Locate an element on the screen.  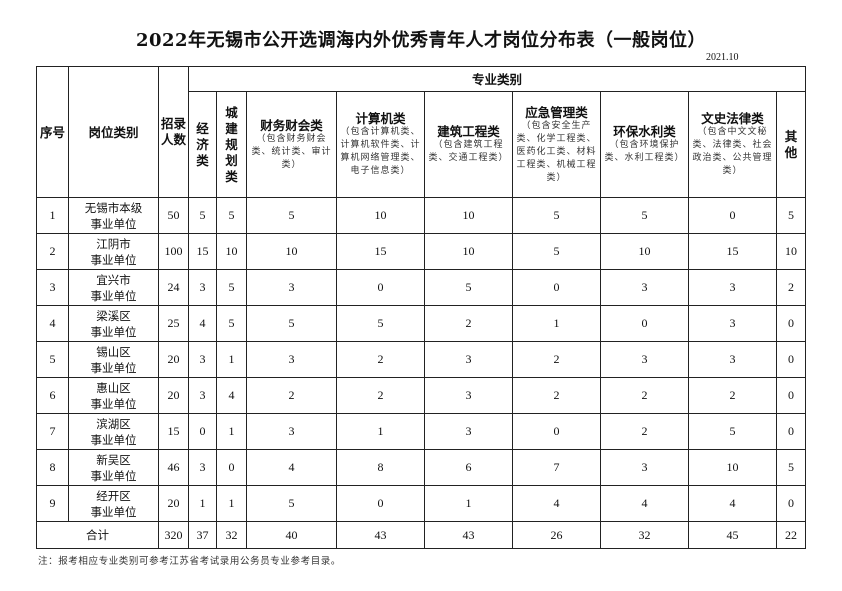
header-major-6: 环保水利类 （包含环境保护类、水利工程类） is located at coordinates (644, 144).